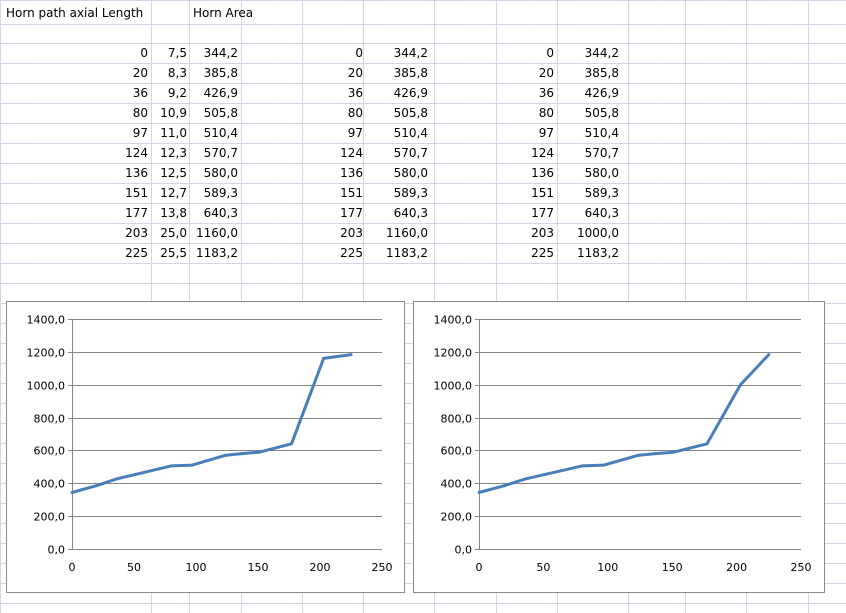  I want to click on table2-cell-length: 124, so click(351, 153).